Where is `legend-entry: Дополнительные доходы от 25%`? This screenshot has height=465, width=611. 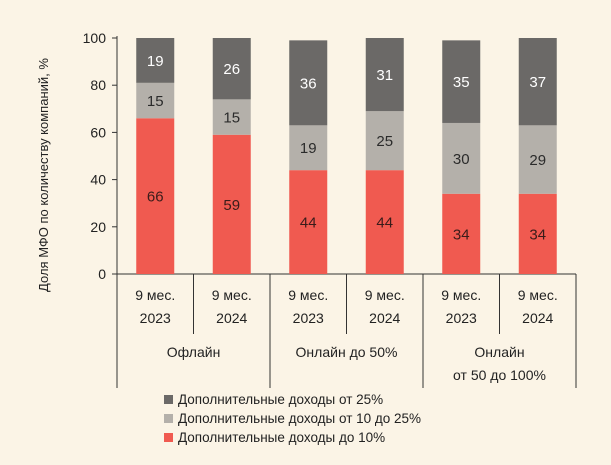 legend-entry: Дополнительные доходы от 25% is located at coordinates (280, 399).